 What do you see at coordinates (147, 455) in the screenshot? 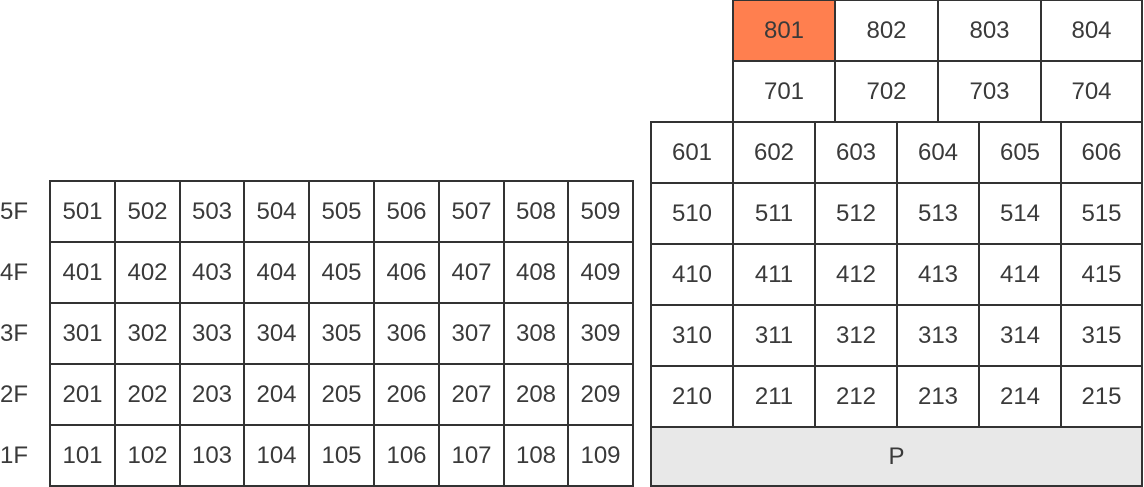
I see `room-cell: 102` at bounding box center [147, 455].